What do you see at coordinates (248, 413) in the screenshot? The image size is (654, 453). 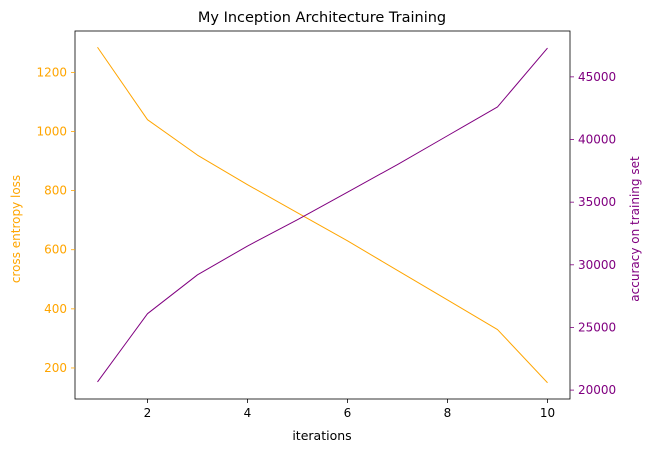 I see `x-tick-label: 4` at bounding box center [248, 413].